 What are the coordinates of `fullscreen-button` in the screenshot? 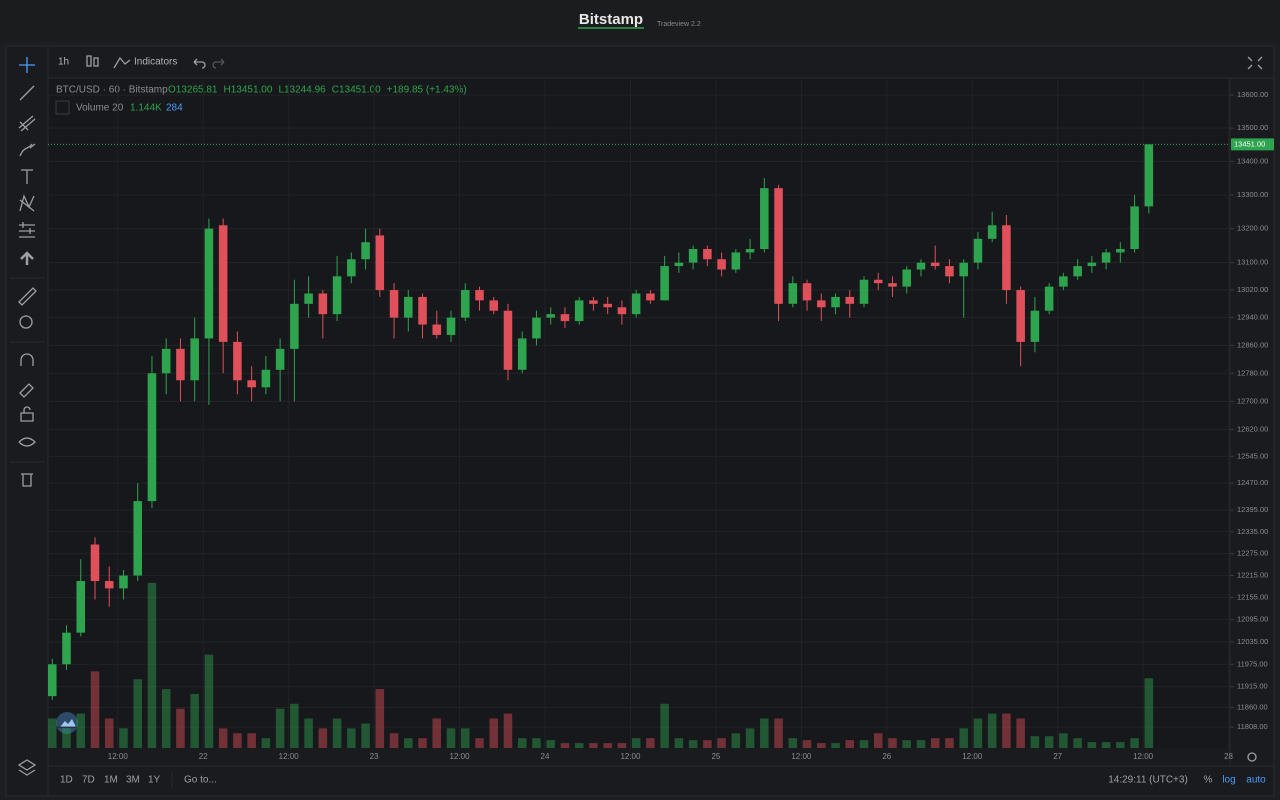 It's located at (1255, 63).